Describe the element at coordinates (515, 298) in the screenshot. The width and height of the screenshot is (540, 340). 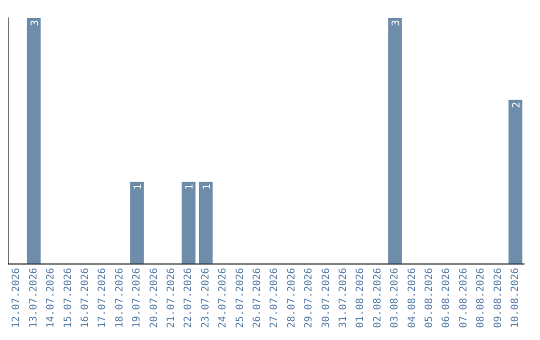
I see `x-tick-label: 10.08.2026` at that location.